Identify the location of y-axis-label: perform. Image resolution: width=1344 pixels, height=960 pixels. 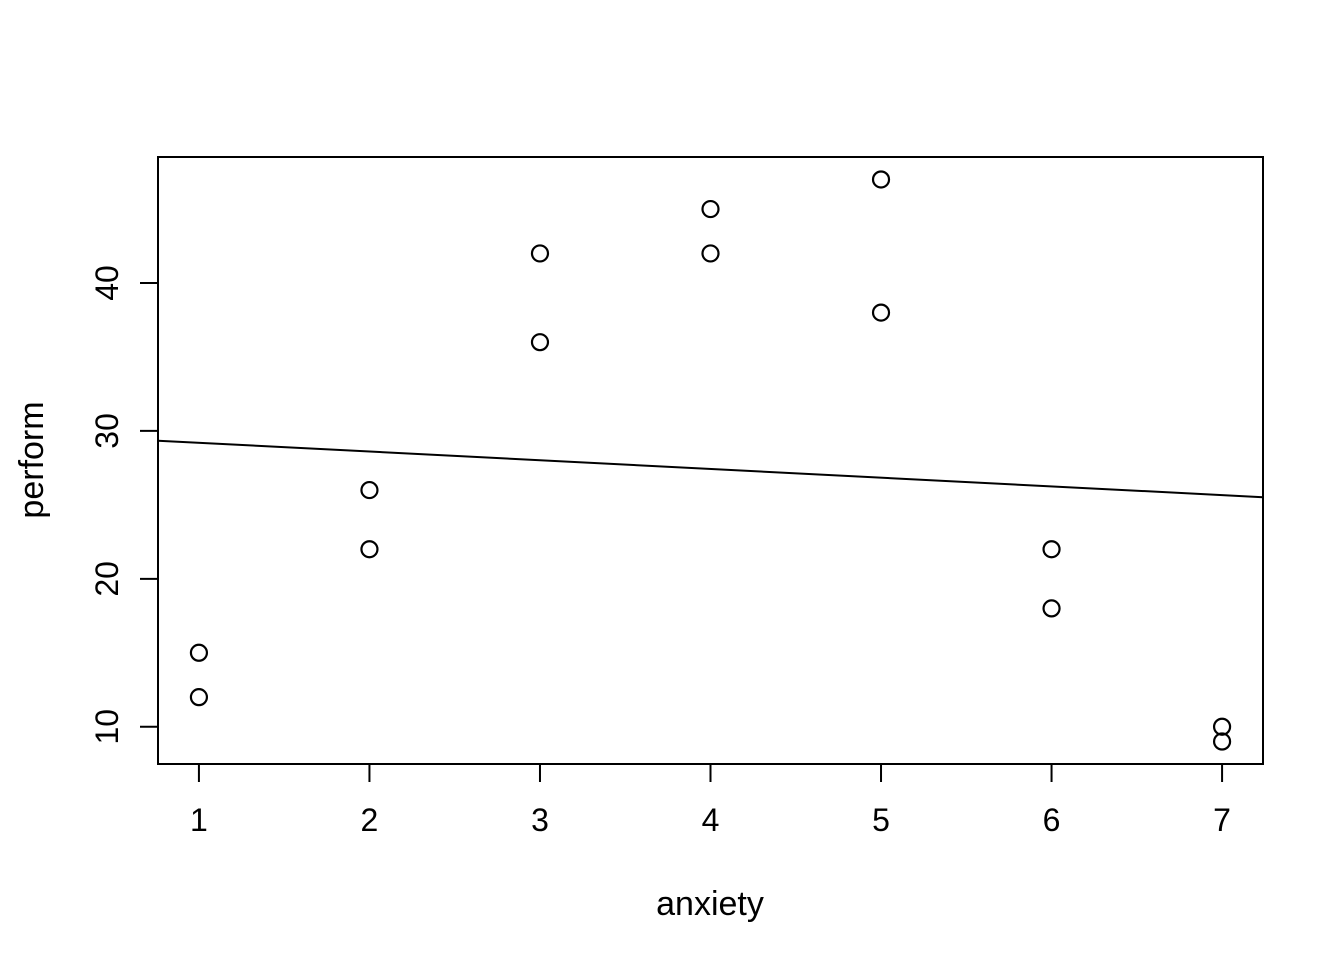
(32, 459).